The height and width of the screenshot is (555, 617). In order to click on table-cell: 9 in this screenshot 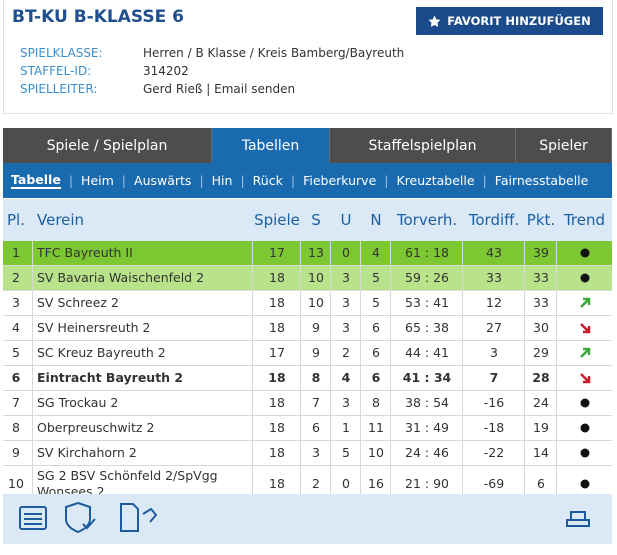, I will do `click(316, 327)`.